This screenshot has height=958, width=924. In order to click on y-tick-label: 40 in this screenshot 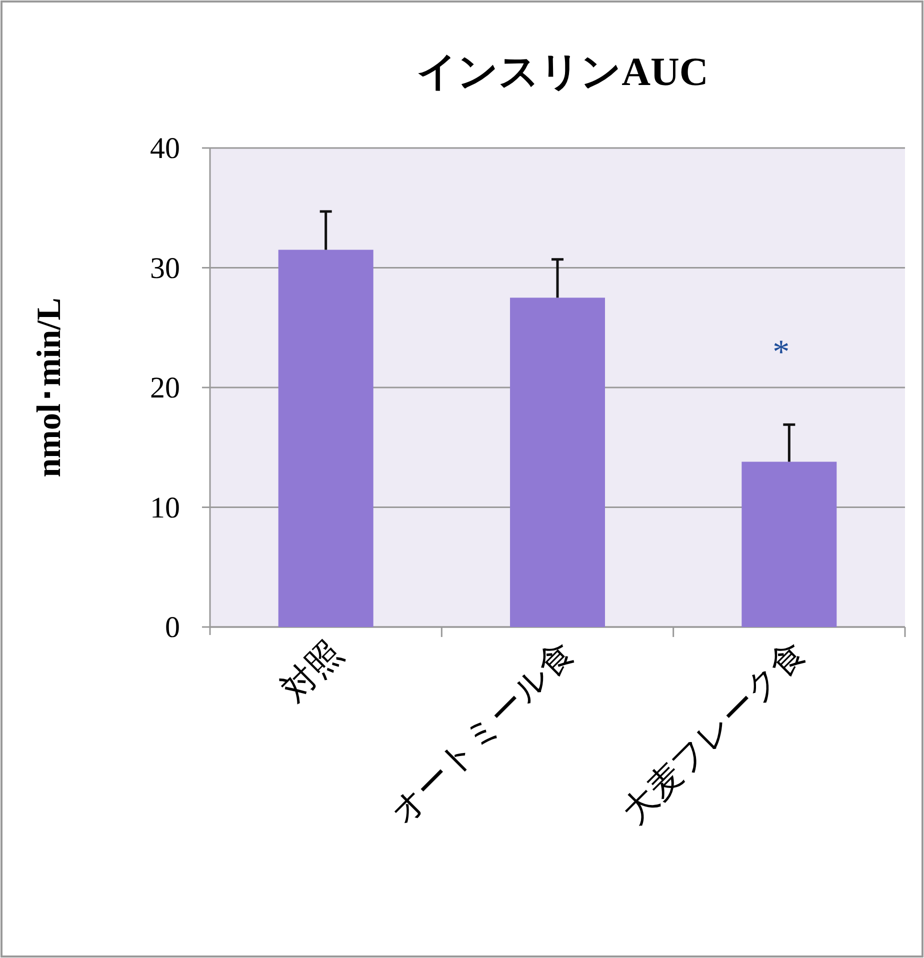, I will do `click(165, 148)`.